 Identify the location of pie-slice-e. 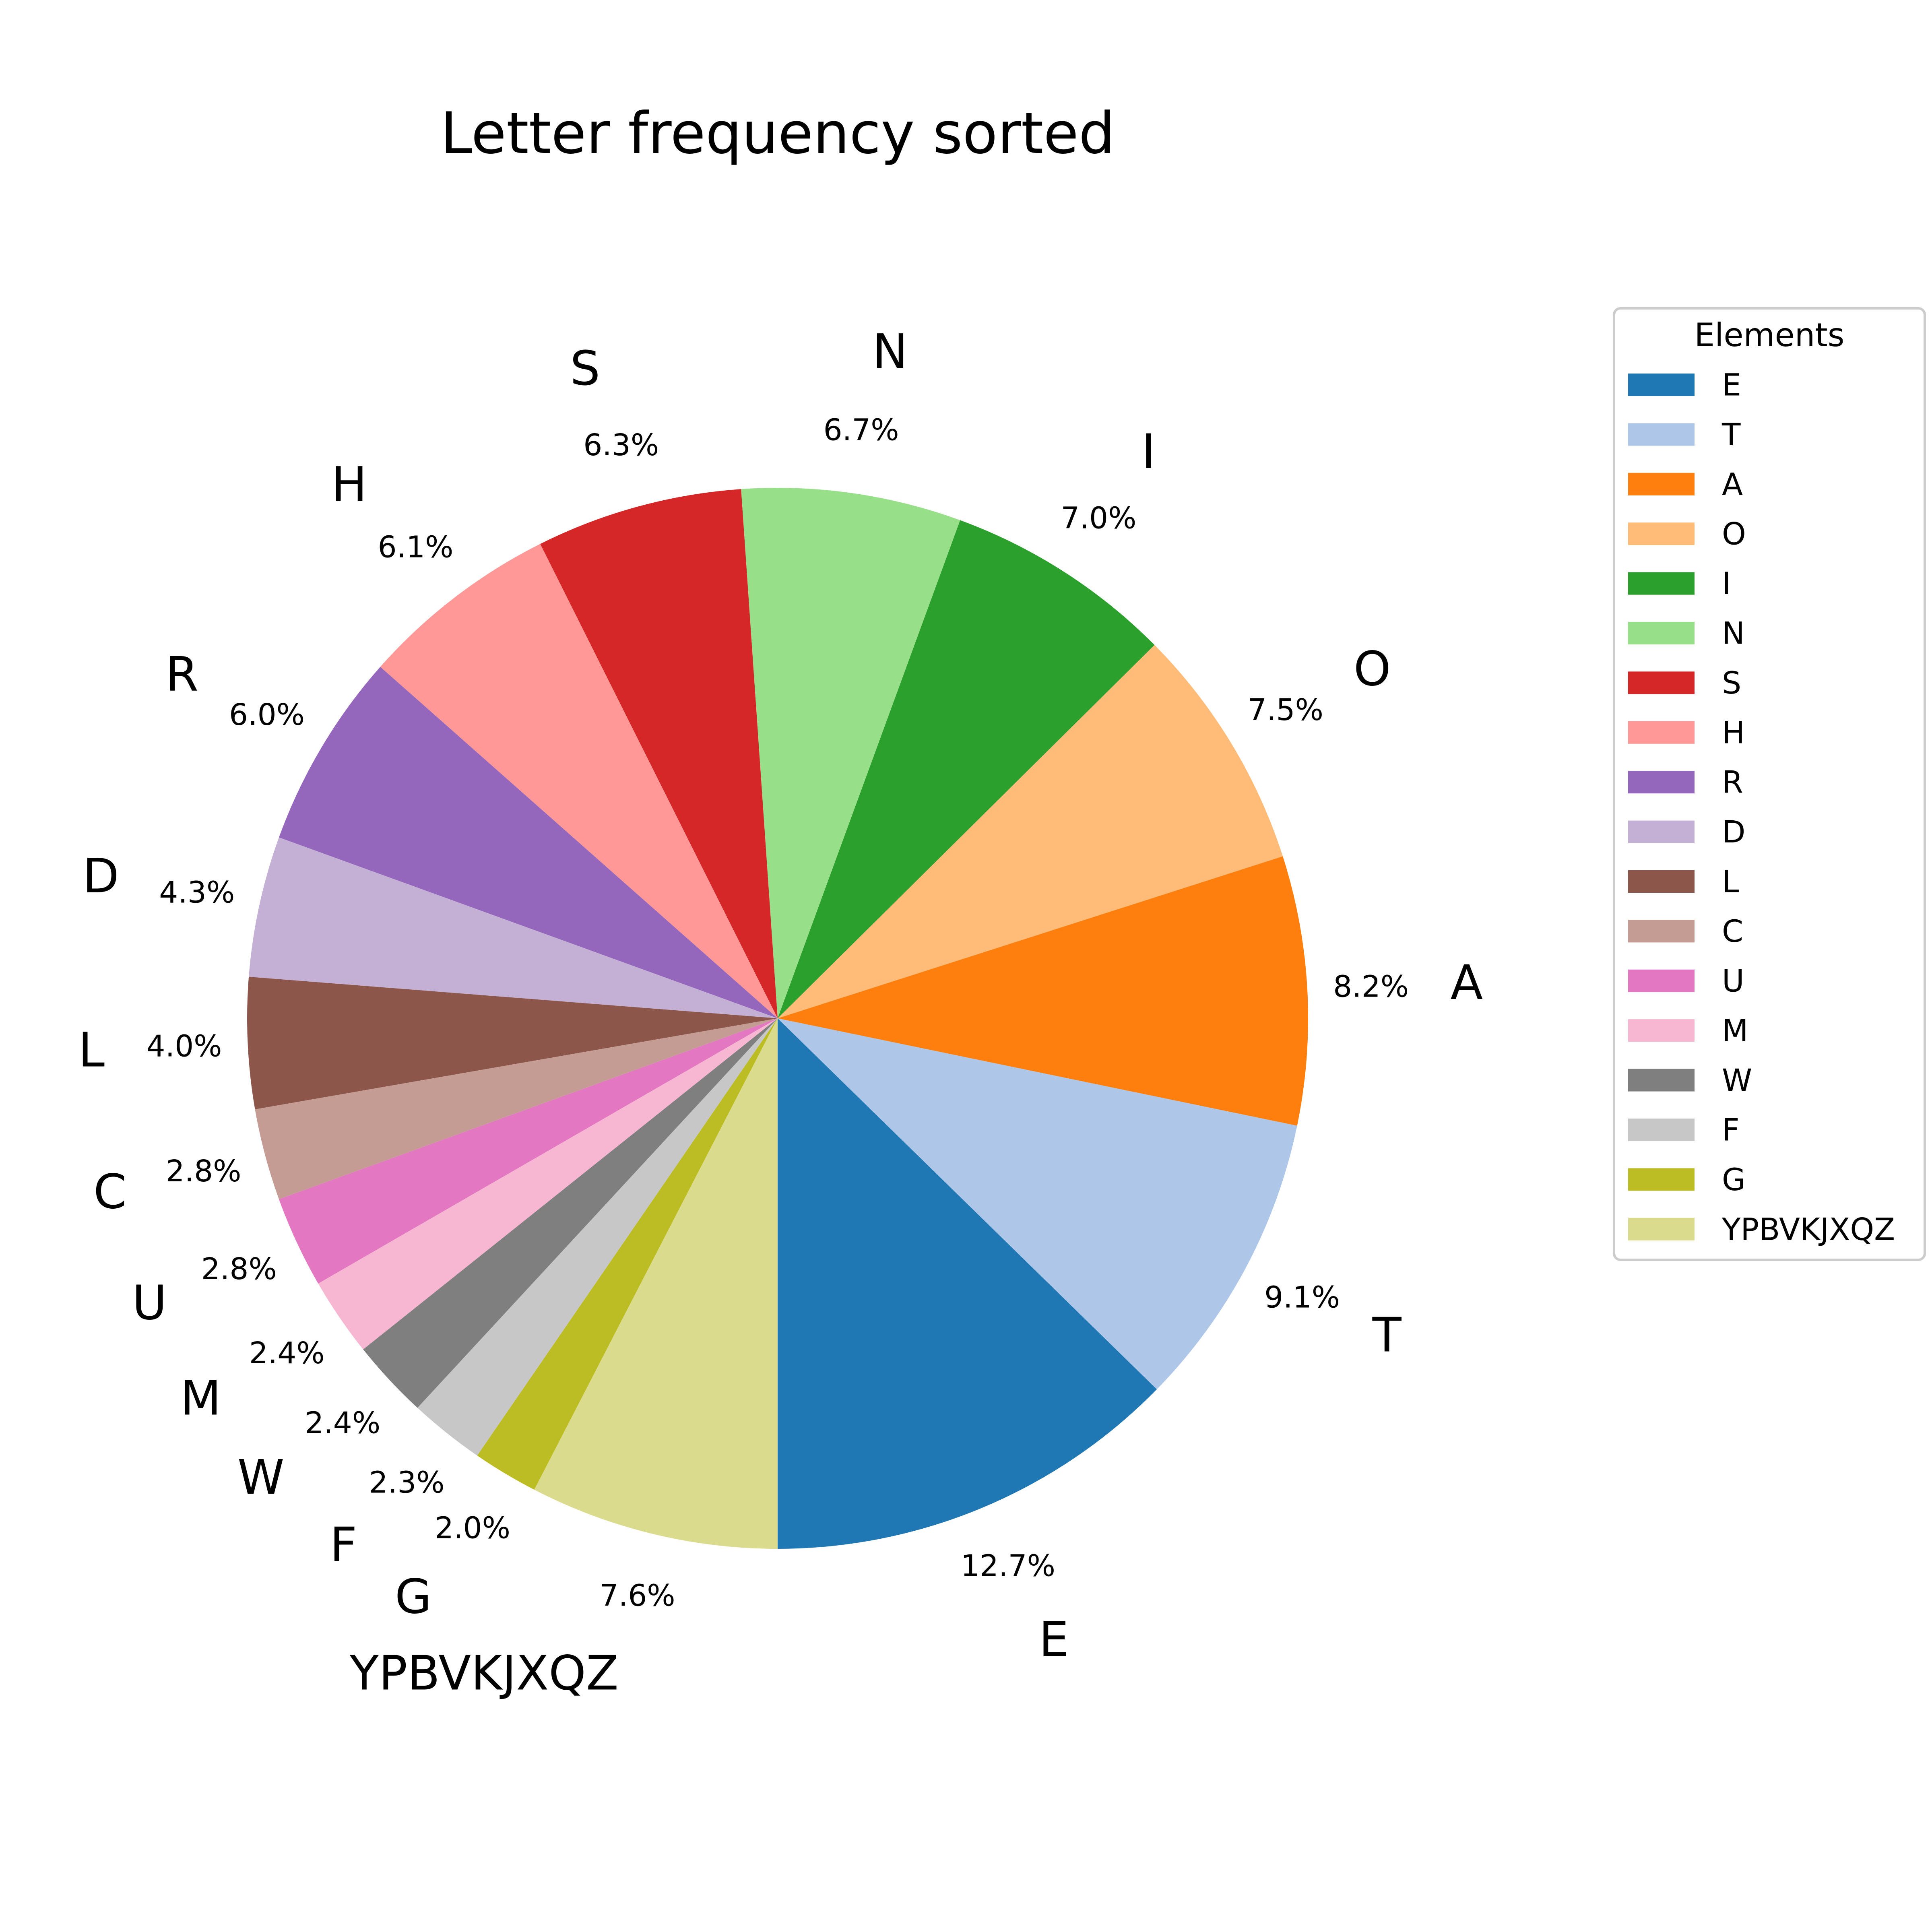
(967, 1283).